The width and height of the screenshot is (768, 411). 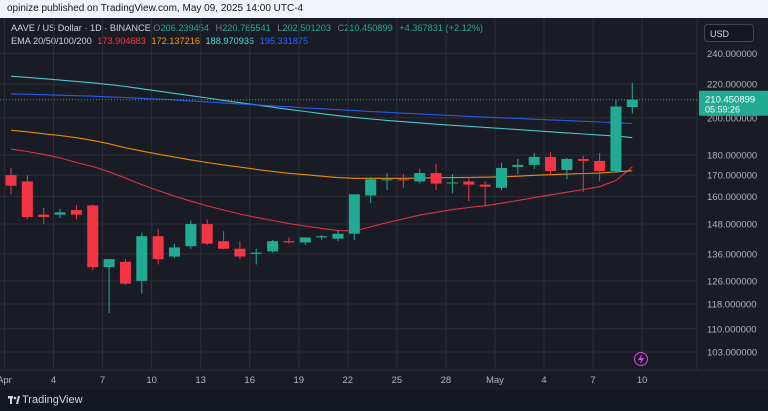 I want to click on high-key: H, so click(x=219, y=28).